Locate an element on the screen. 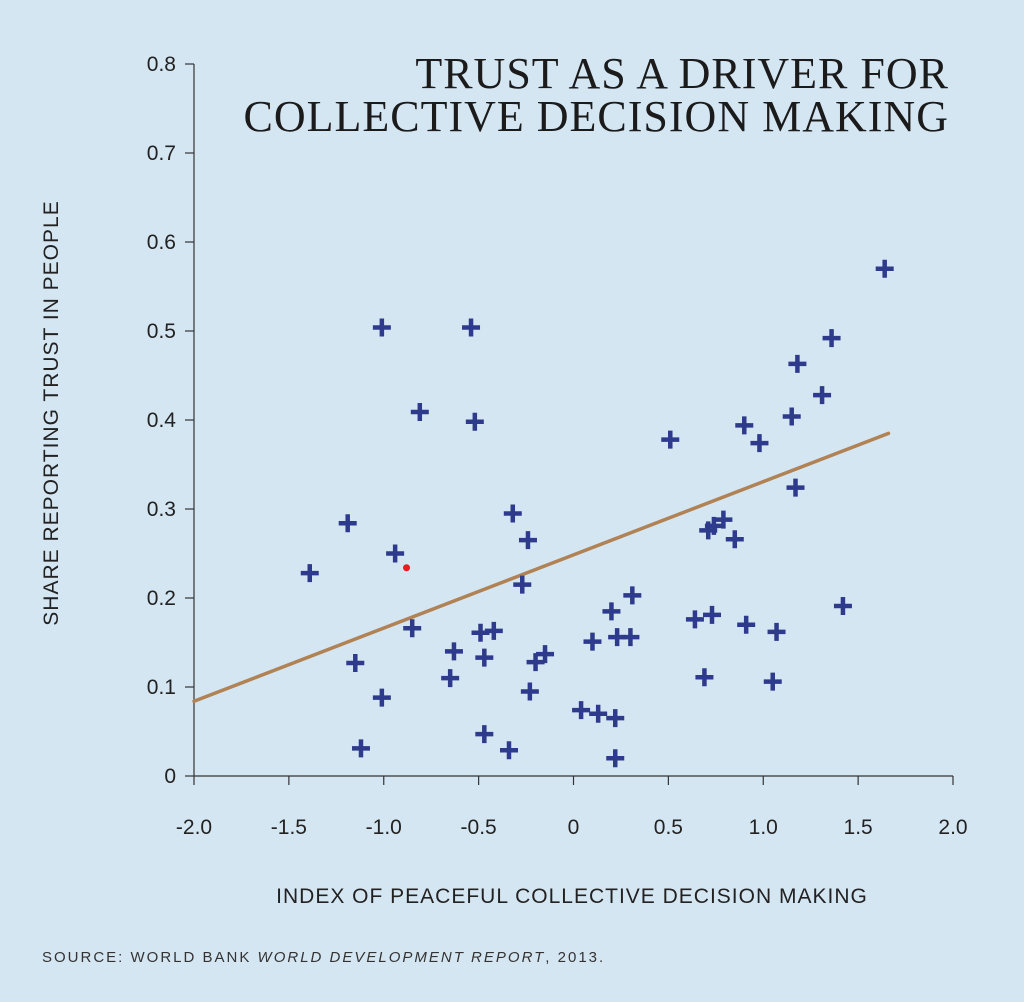 The image size is (1024, 1002). y-tick-label: 0.4 is located at coordinates (162, 420).